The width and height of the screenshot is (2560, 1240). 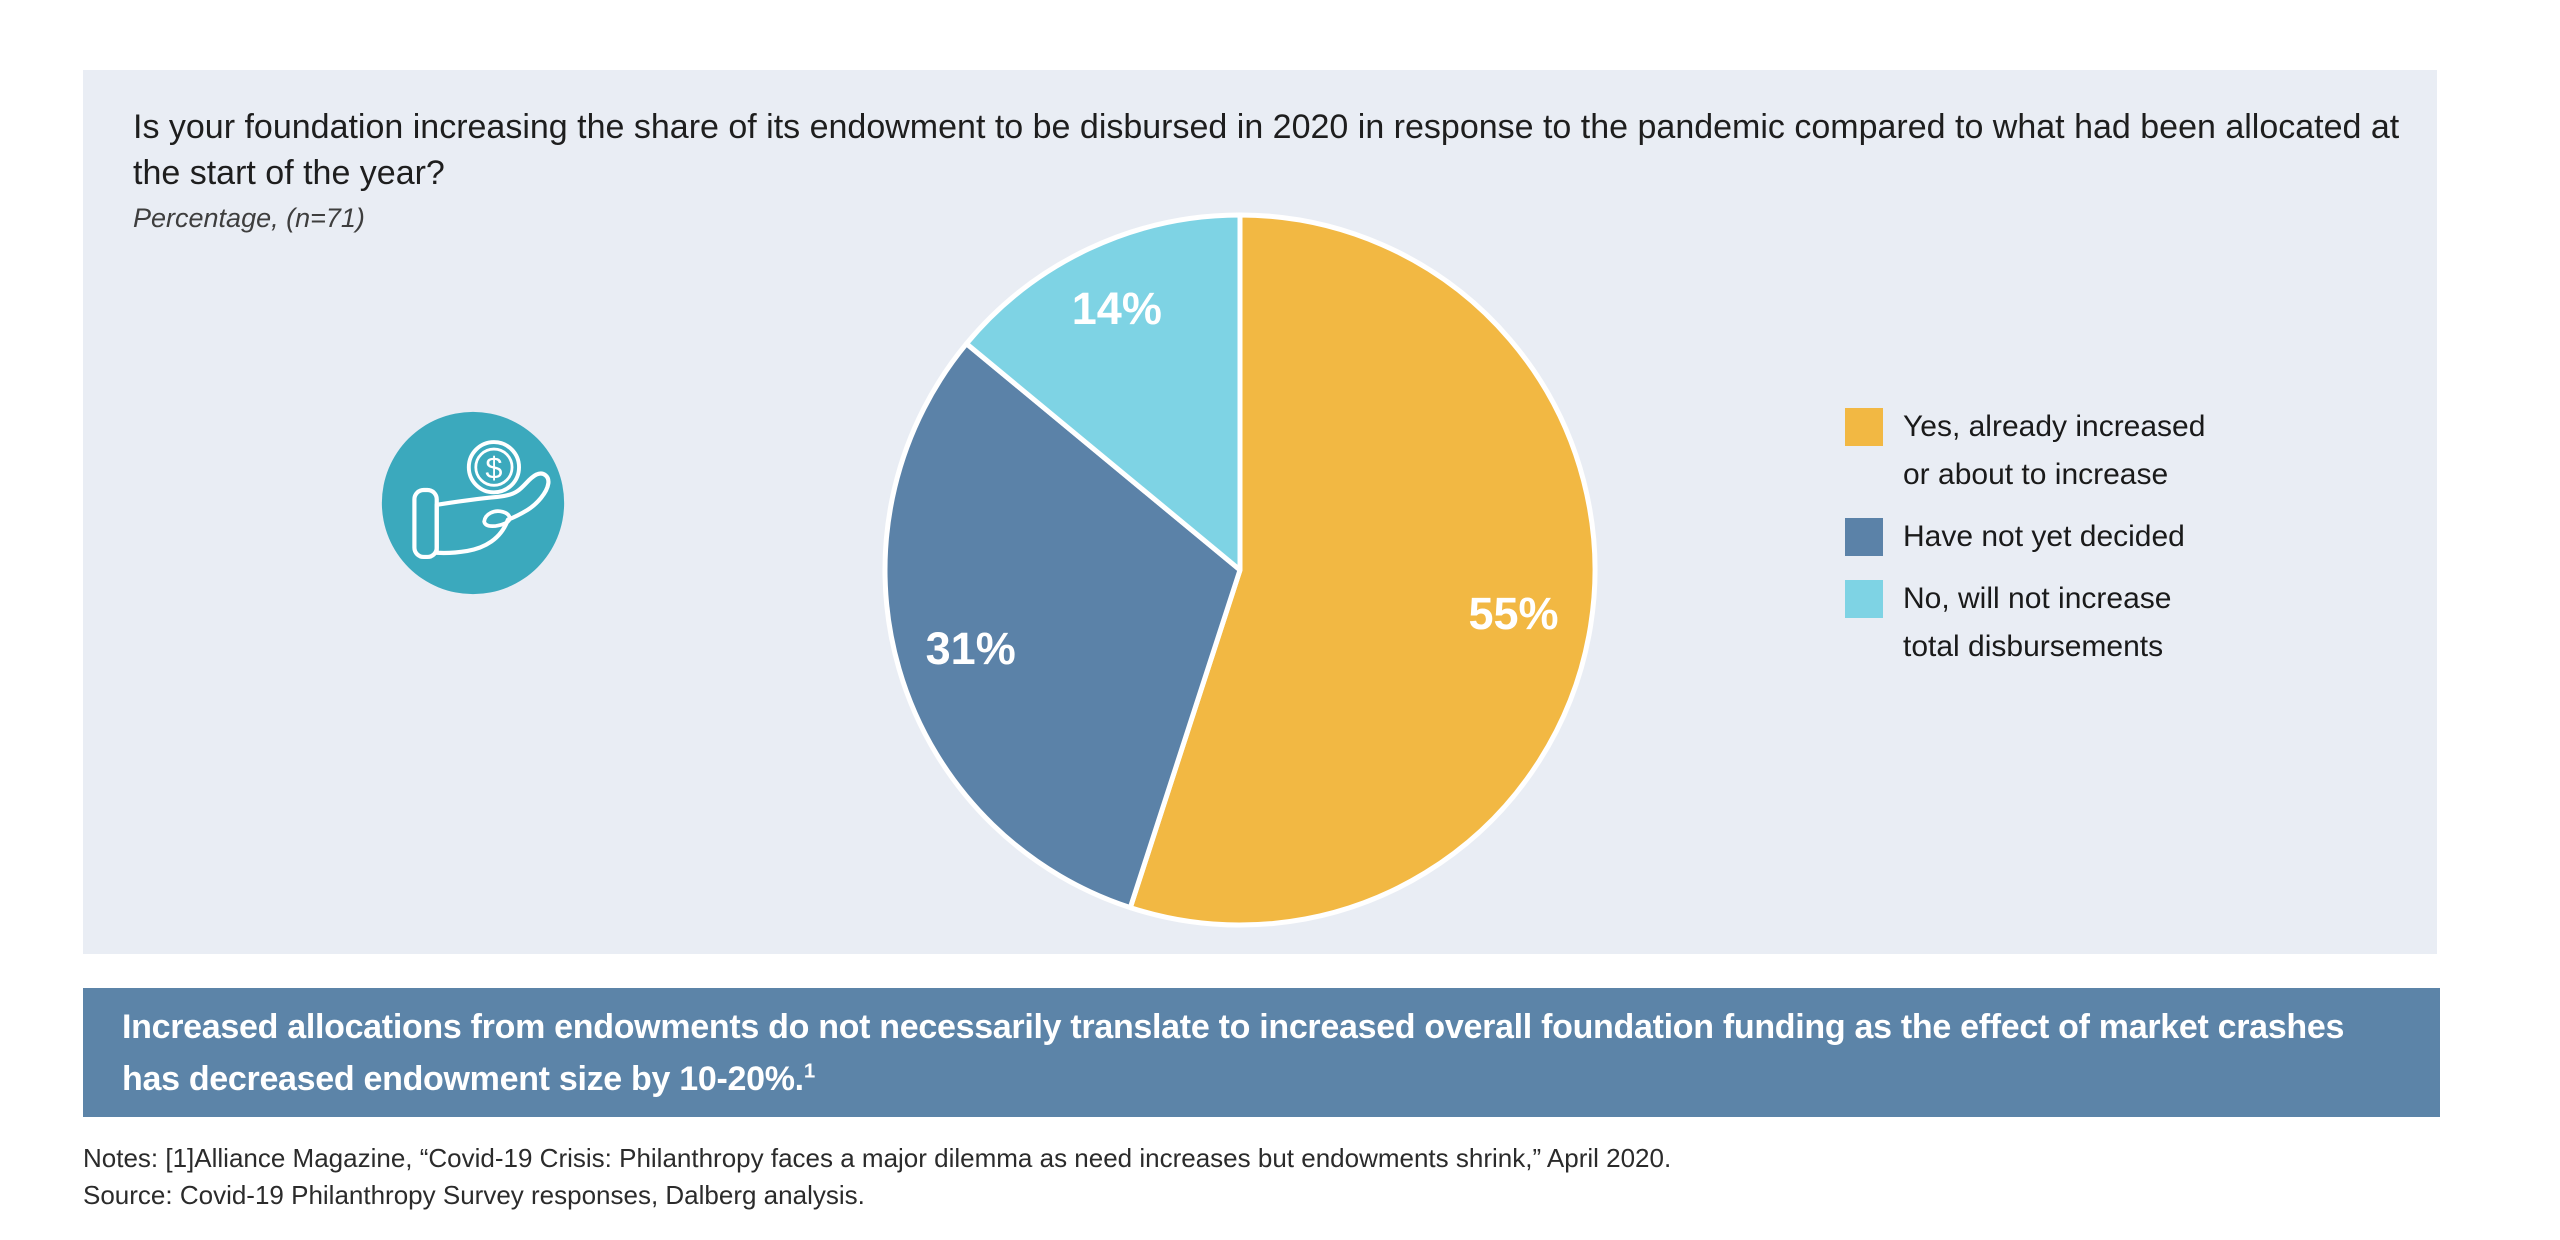 What do you see at coordinates (809, 1071) in the screenshot?
I see `banner-footnote-marker: 1` at bounding box center [809, 1071].